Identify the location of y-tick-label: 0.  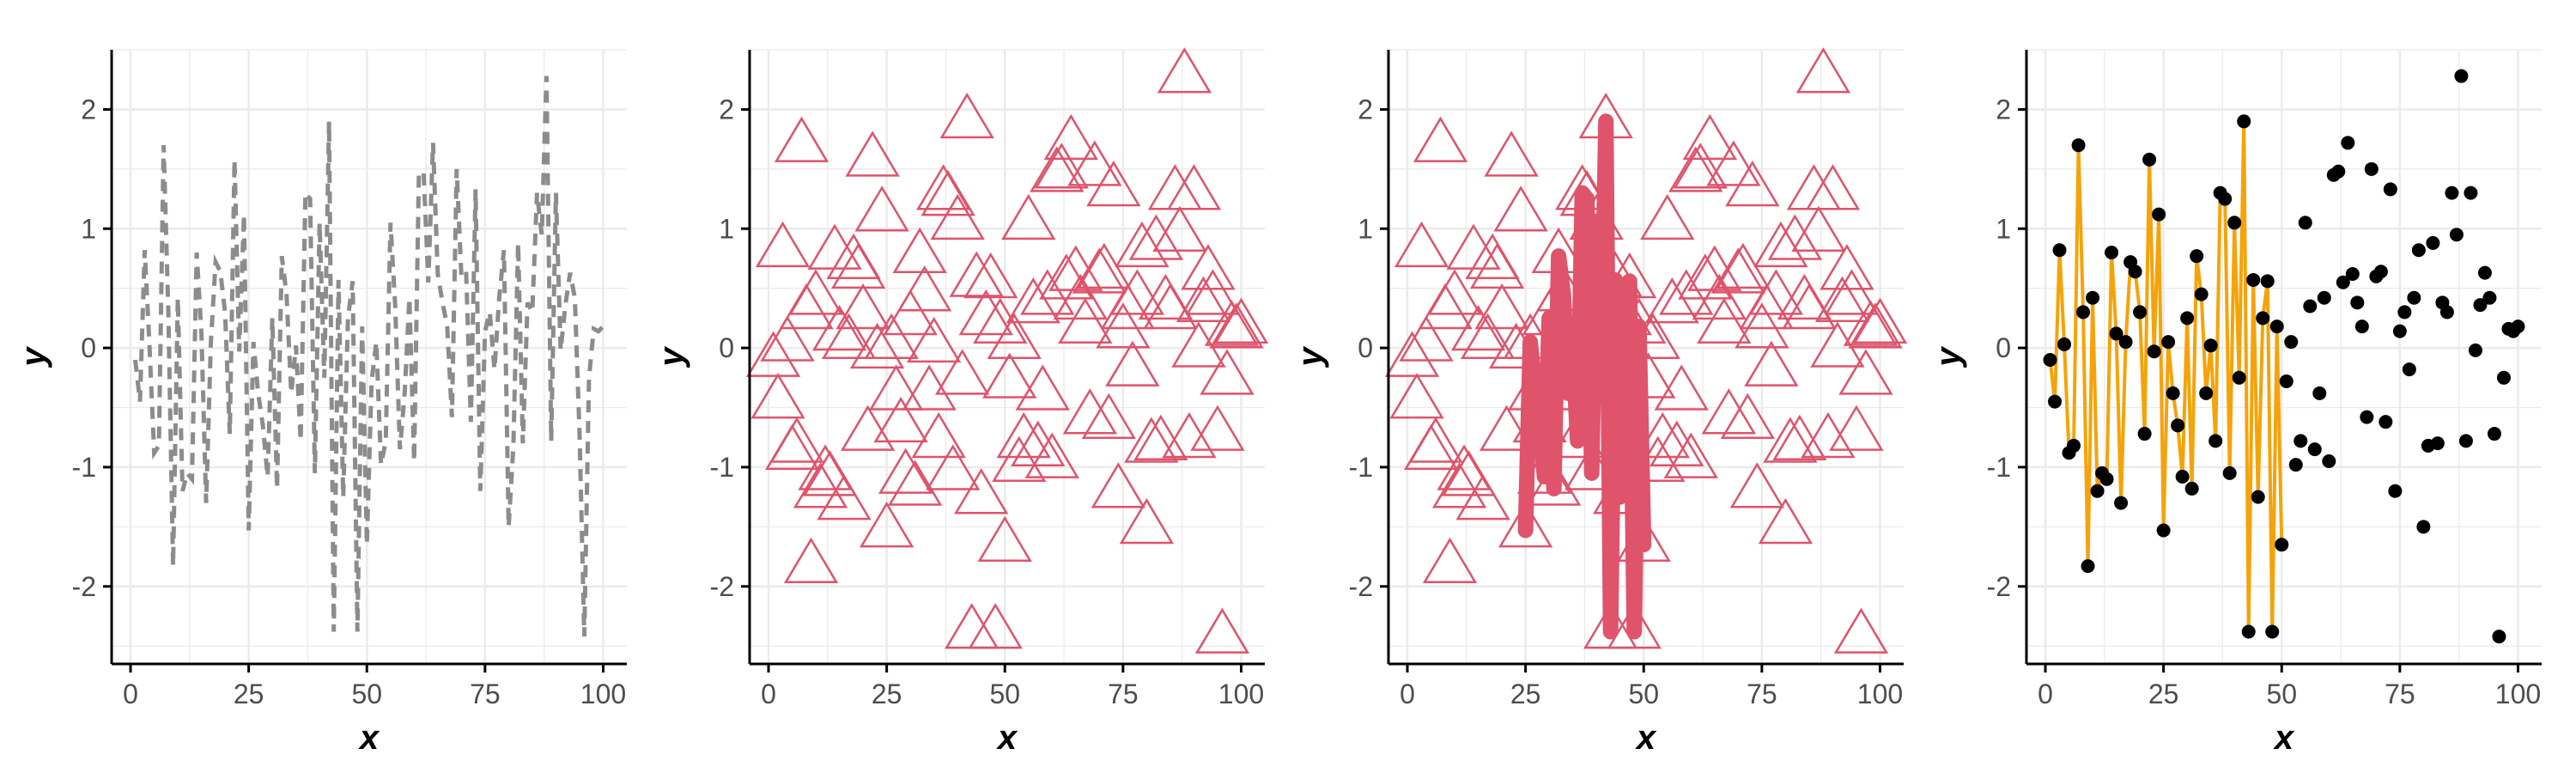
(726, 347).